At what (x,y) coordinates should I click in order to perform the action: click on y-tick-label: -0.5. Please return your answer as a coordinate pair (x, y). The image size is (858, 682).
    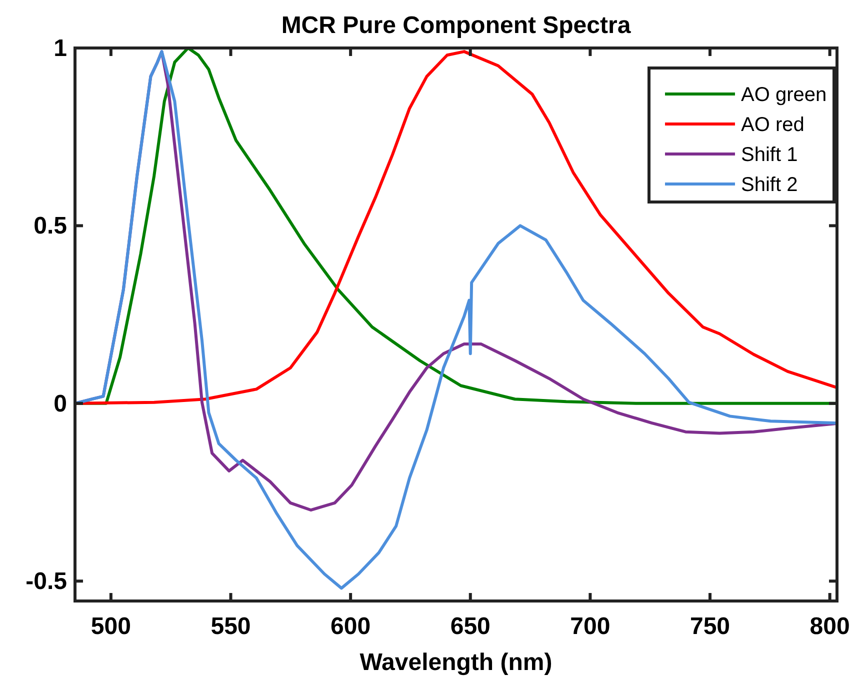
    Looking at the image, I should click on (46, 582).